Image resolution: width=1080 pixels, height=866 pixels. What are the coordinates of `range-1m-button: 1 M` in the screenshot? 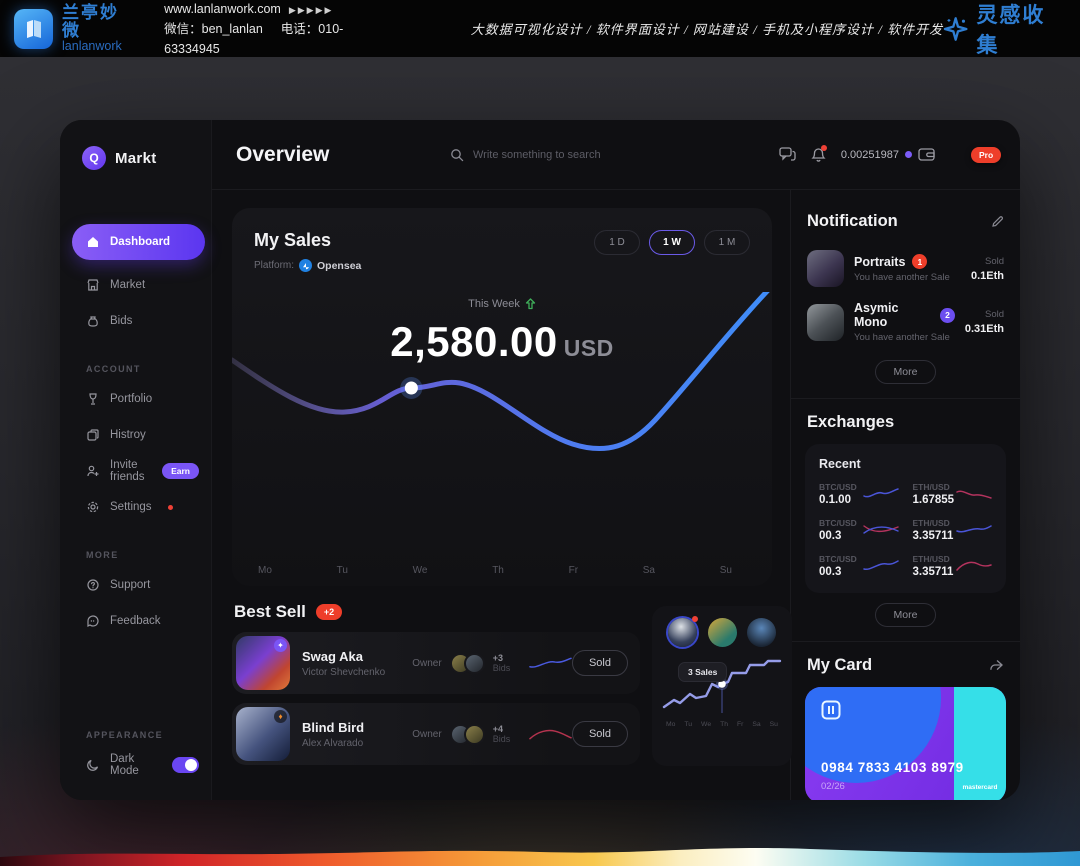 It's located at (727, 242).